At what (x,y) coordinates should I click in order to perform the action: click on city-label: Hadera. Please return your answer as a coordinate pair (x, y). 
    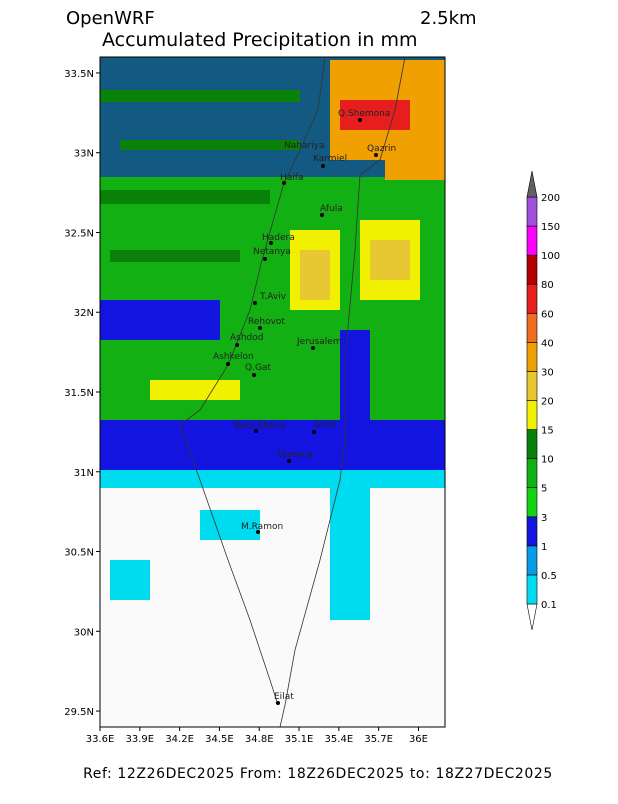
    Looking at the image, I should click on (278, 238).